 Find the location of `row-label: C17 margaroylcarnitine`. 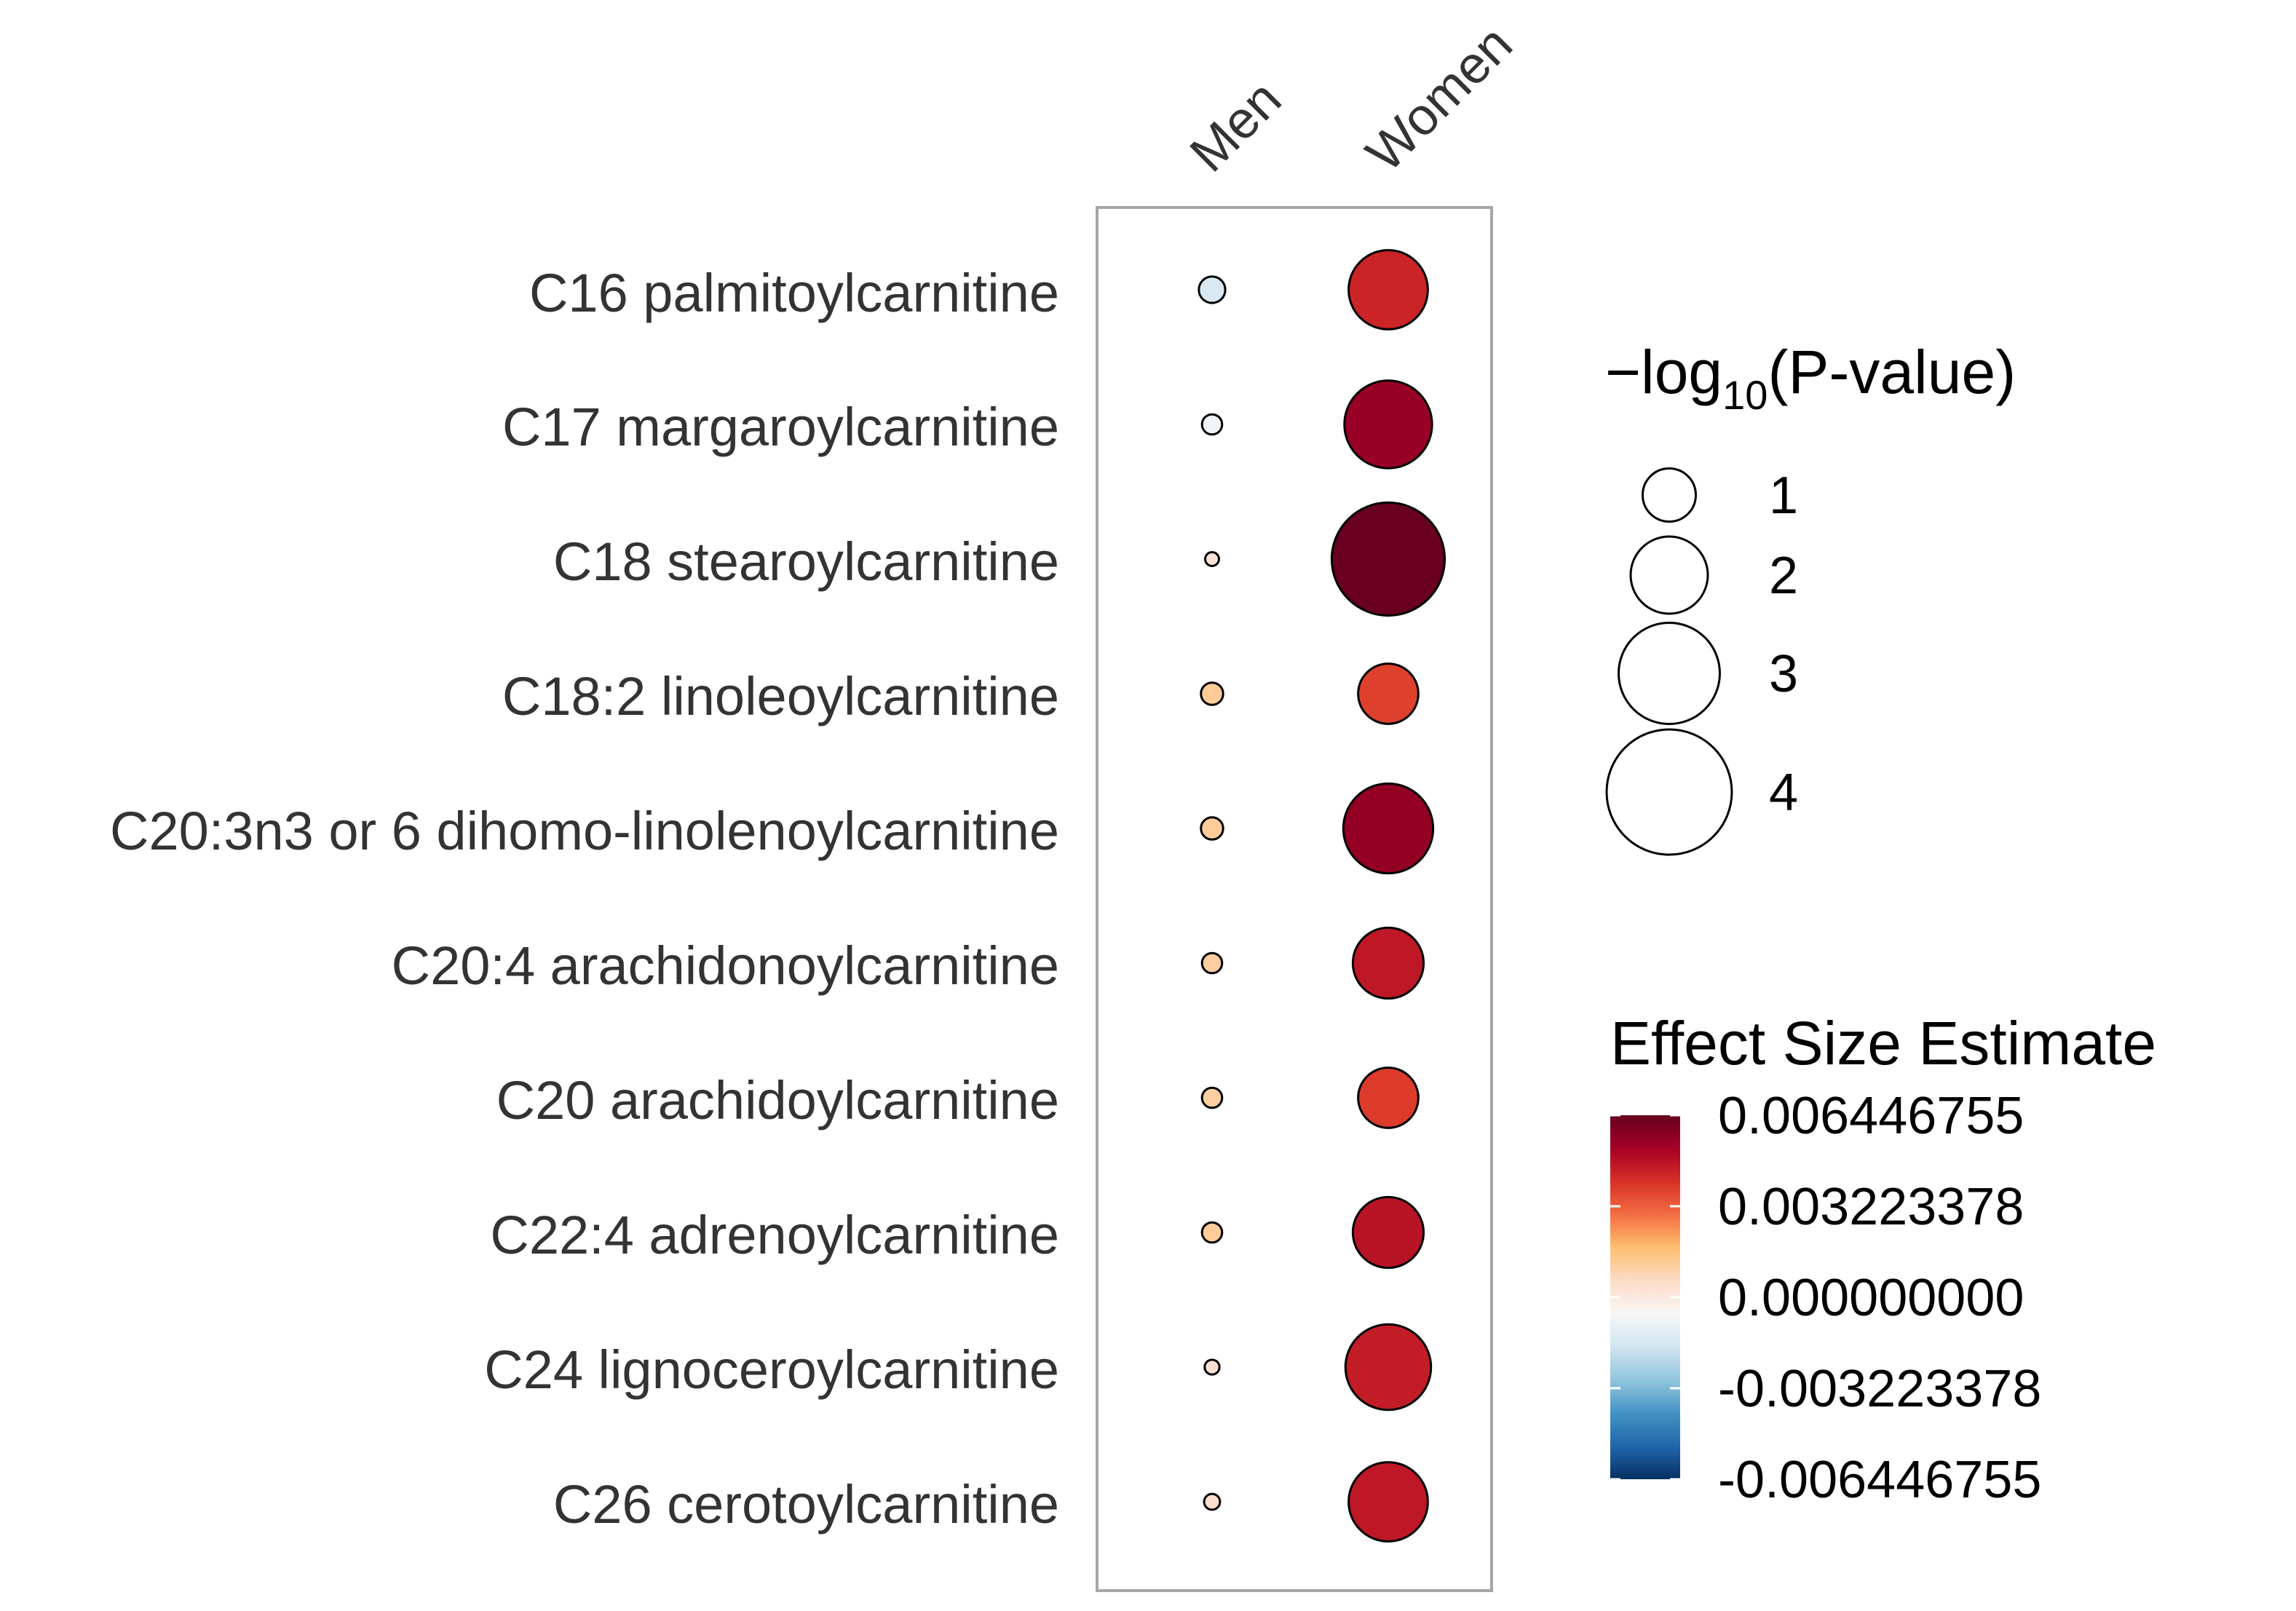

row-label: C17 margaroylcarnitine is located at coordinates (780, 427).